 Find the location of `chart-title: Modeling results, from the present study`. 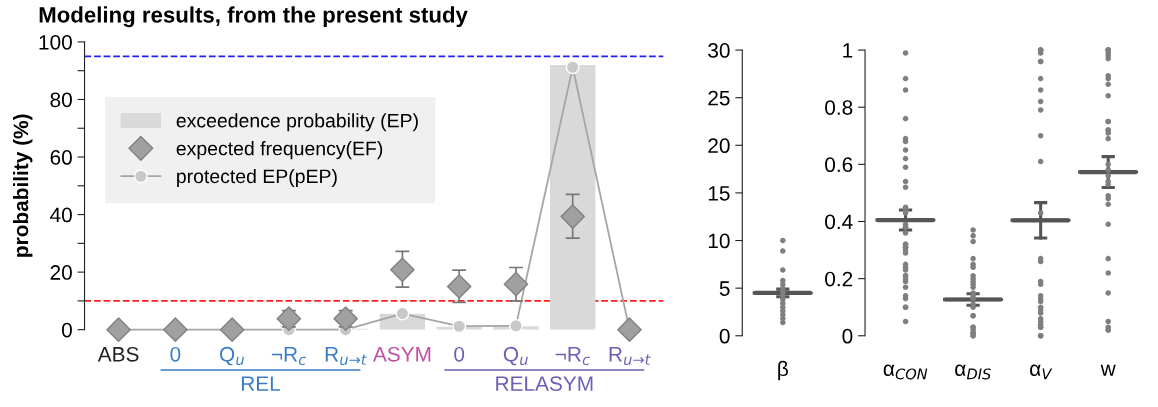

chart-title: Modeling results, from the present study is located at coordinates (253, 17).